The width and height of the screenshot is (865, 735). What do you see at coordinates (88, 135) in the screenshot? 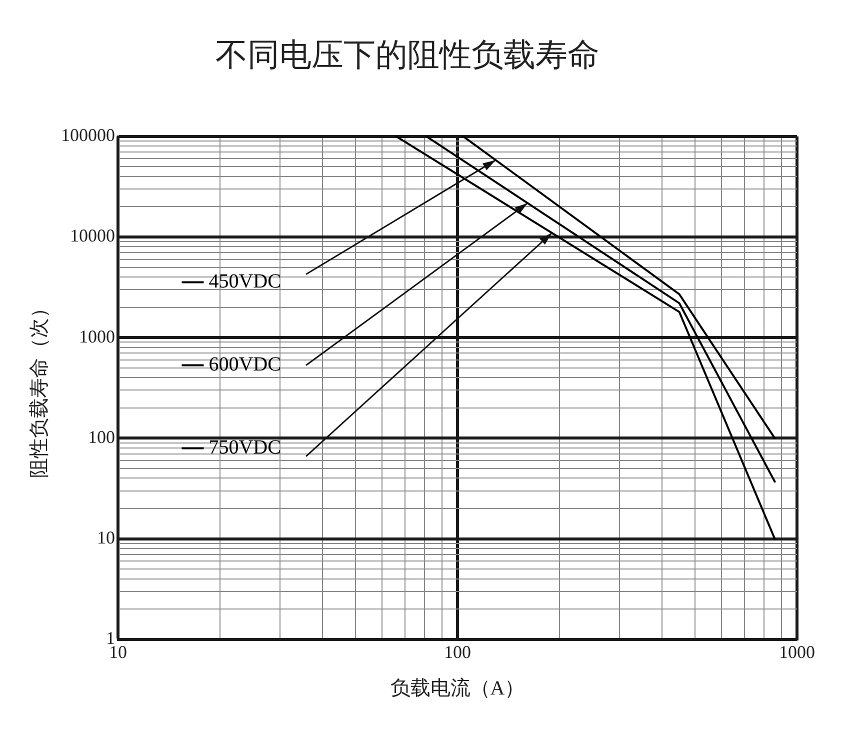
I see `y-tick-label: 100000` at bounding box center [88, 135].